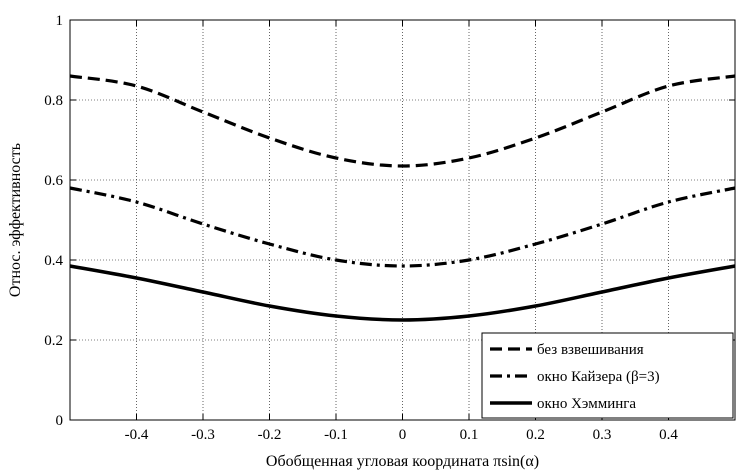 The height and width of the screenshot is (470, 737). I want to click on legend-label-0: без взвешивания, so click(590, 350).